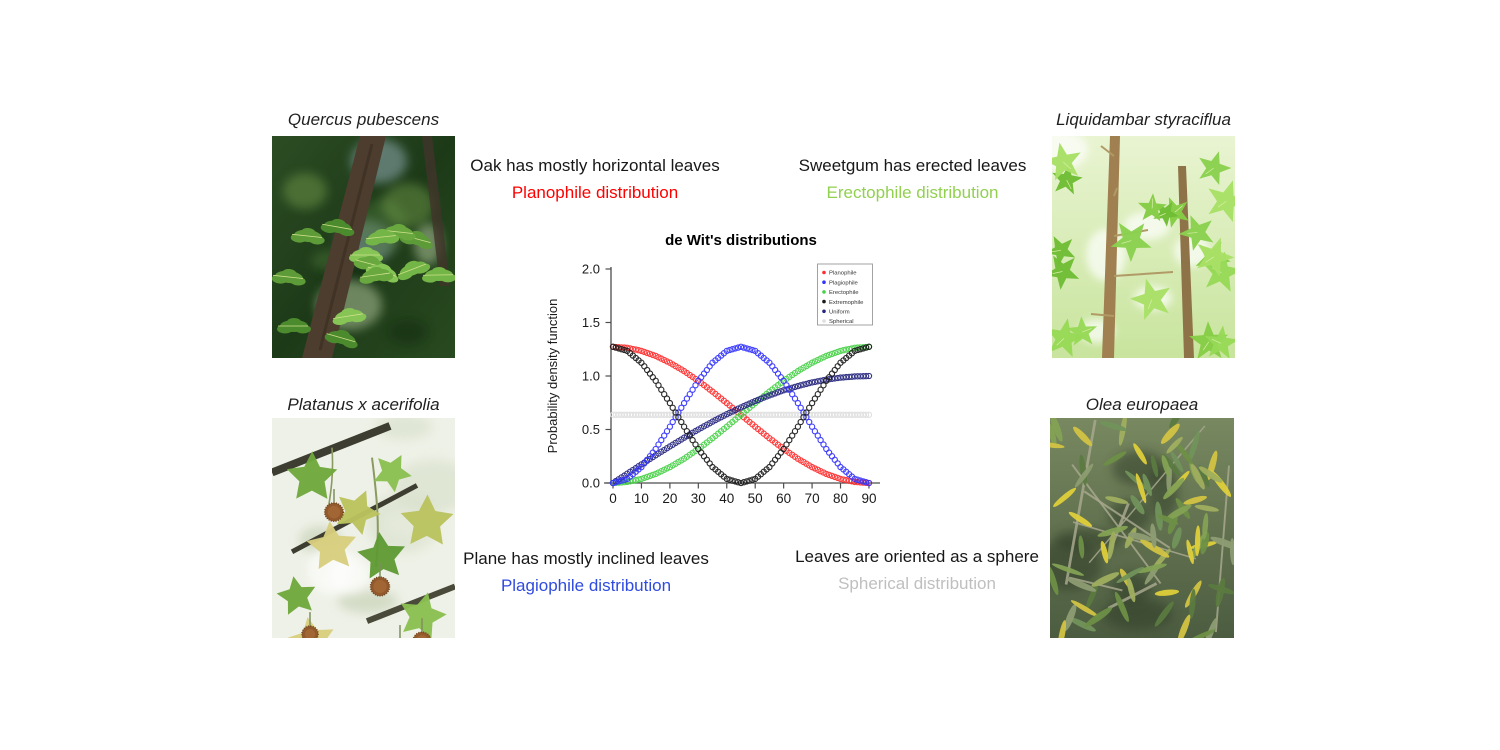  Describe the element at coordinates (824, 311) in the screenshot. I see `legend-marker-uniform` at that location.